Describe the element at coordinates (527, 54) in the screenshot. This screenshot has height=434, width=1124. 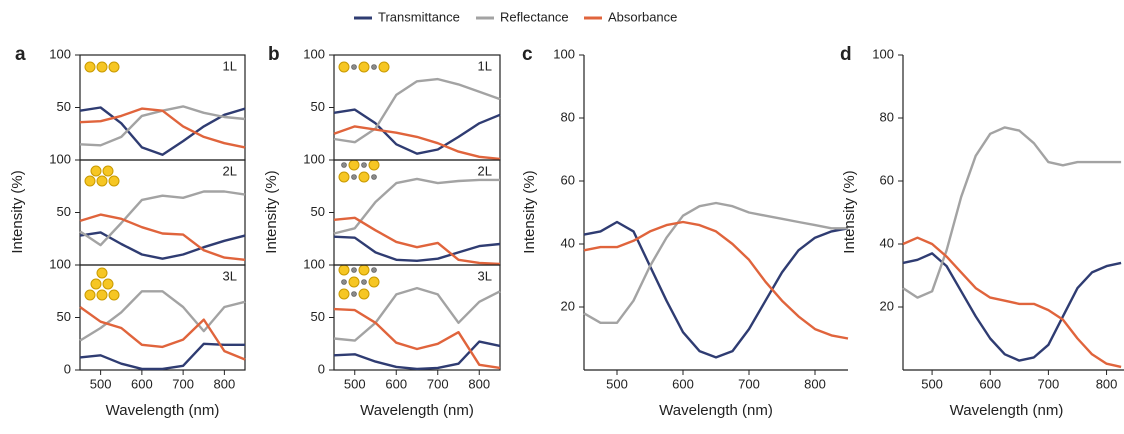
I see `panel-letter: c` at that location.